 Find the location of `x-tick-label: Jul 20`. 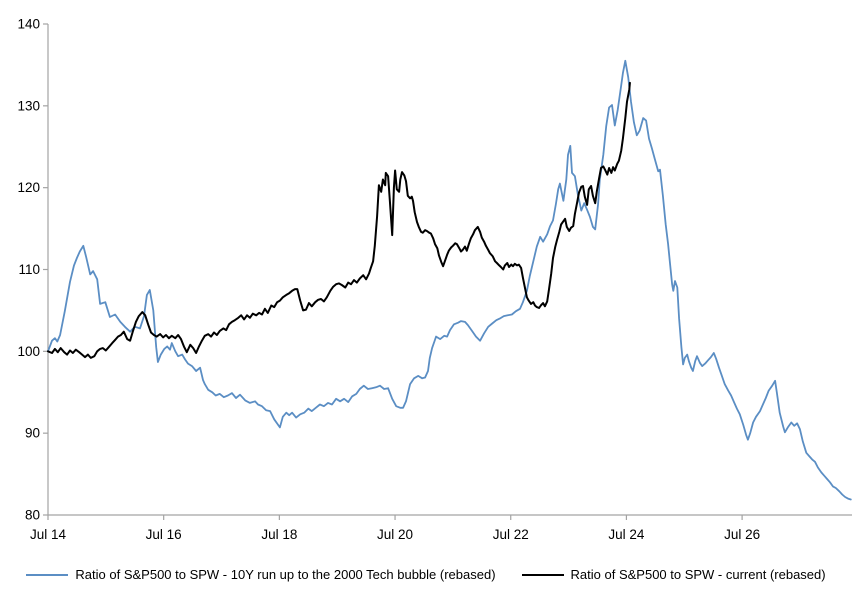

x-tick-label: Jul 20 is located at coordinates (395, 534).